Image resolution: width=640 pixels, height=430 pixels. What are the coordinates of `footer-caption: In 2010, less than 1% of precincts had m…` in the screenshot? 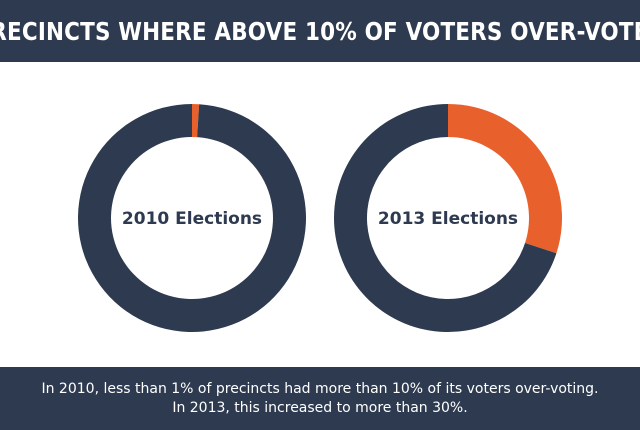 It's located at (320, 398).